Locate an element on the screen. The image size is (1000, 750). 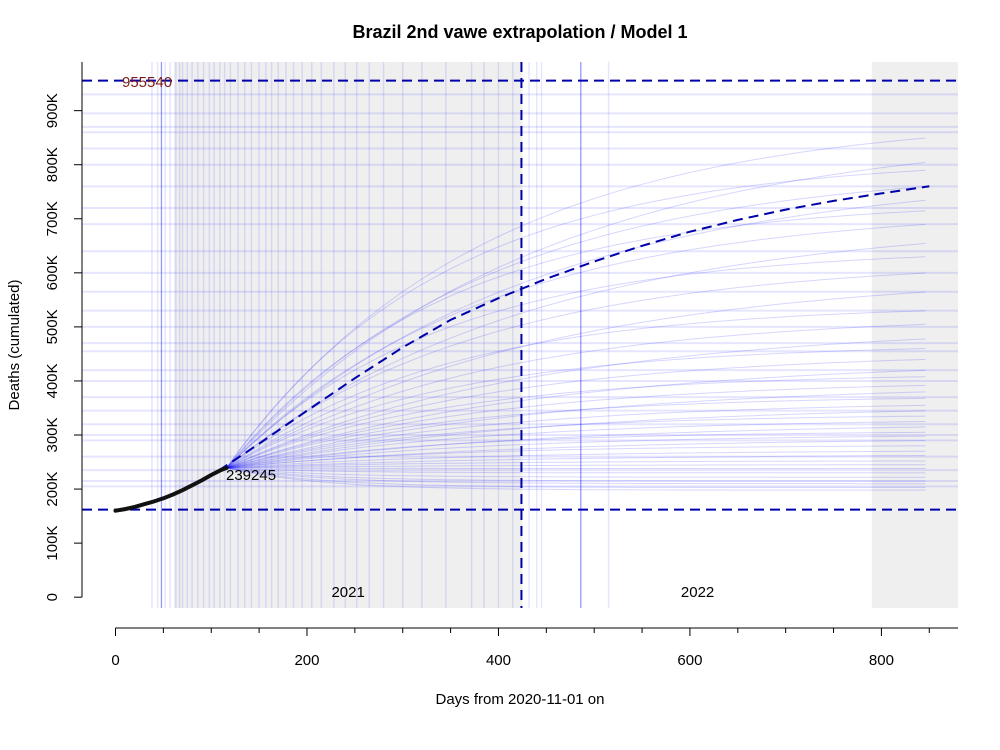
year-label: 2022 is located at coordinates (697, 592).